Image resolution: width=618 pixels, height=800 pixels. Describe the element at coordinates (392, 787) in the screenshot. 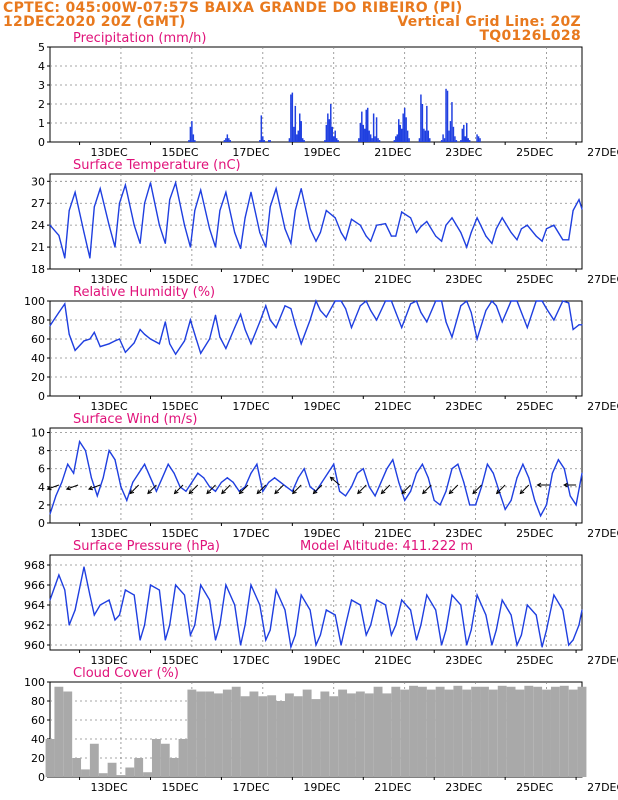

I see `cloud-x-tick-label: 21DEC` at that location.